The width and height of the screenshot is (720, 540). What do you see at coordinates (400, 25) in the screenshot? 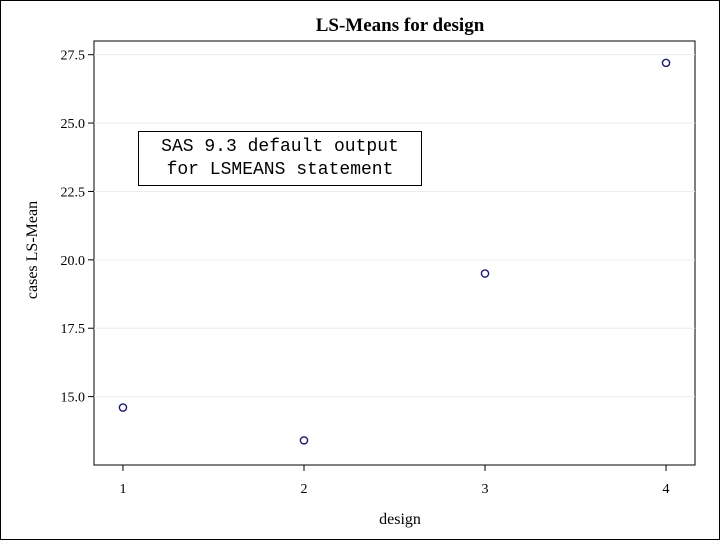
I see `chart-title: LS-Means for design` at bounding box center [400, 25].